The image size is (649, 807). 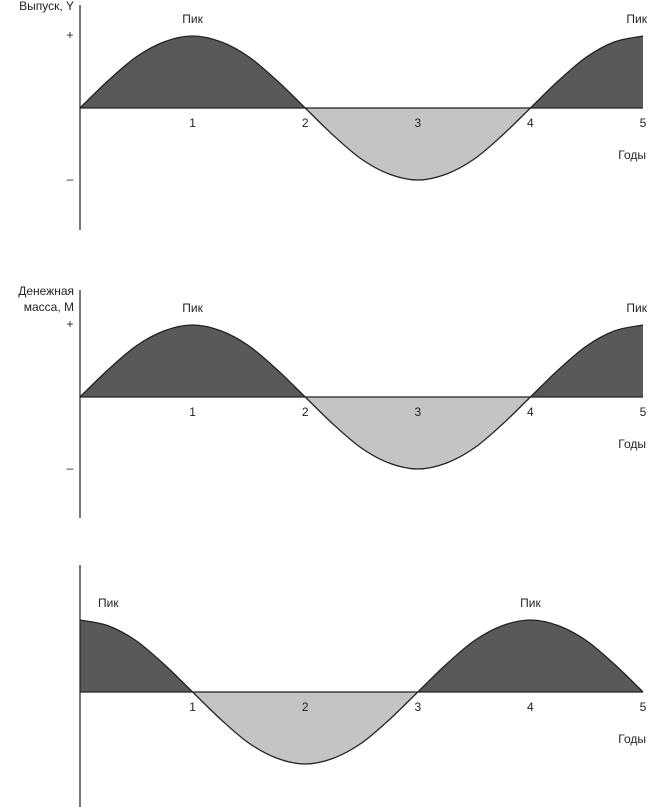 What do you see at coordinates (49, 307) in the screenshot?
I see `y-axis-label: масса, M` at bounding box center [49, 307].